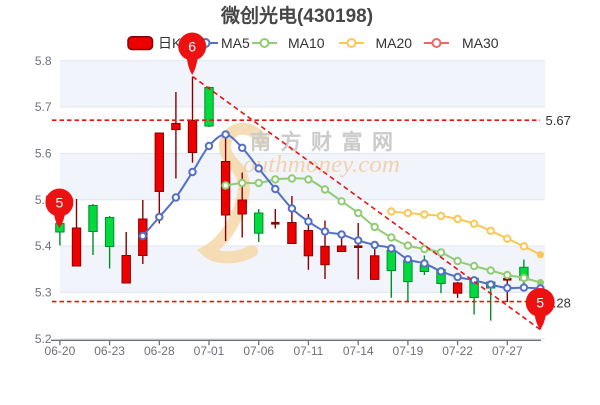 The width and height of the screenshot is (600, 405). Describe the element at coordinates (43, 293) in the screenshot. I see `svg-text: 5.3` at that location.